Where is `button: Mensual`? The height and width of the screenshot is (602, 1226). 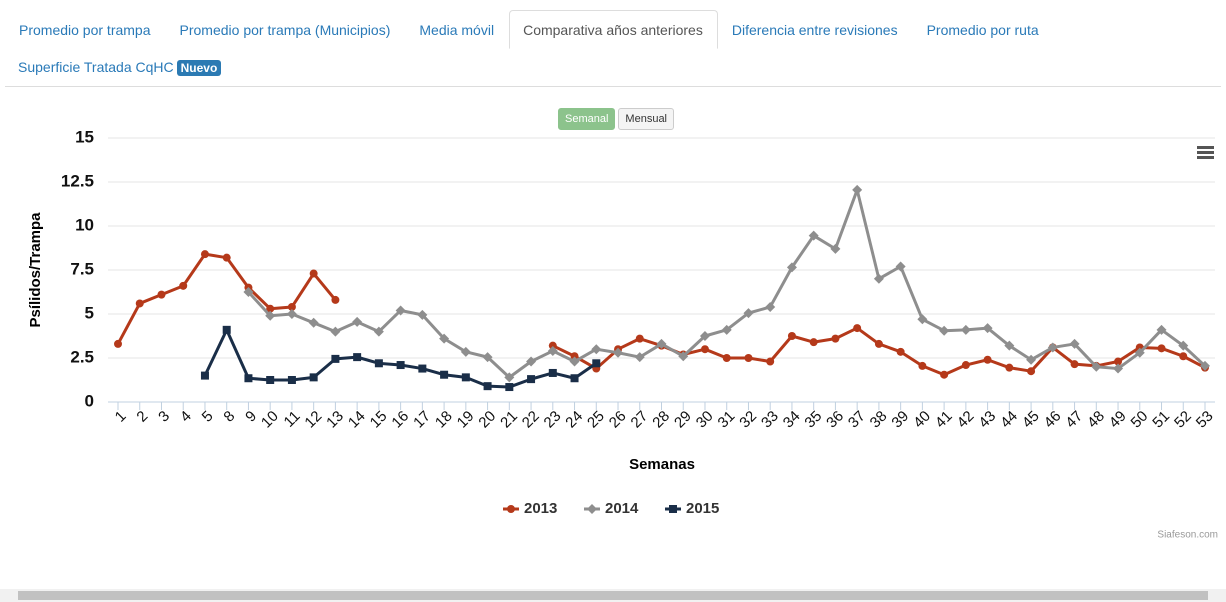 button: Mensual is located at coordinates (646, 119).